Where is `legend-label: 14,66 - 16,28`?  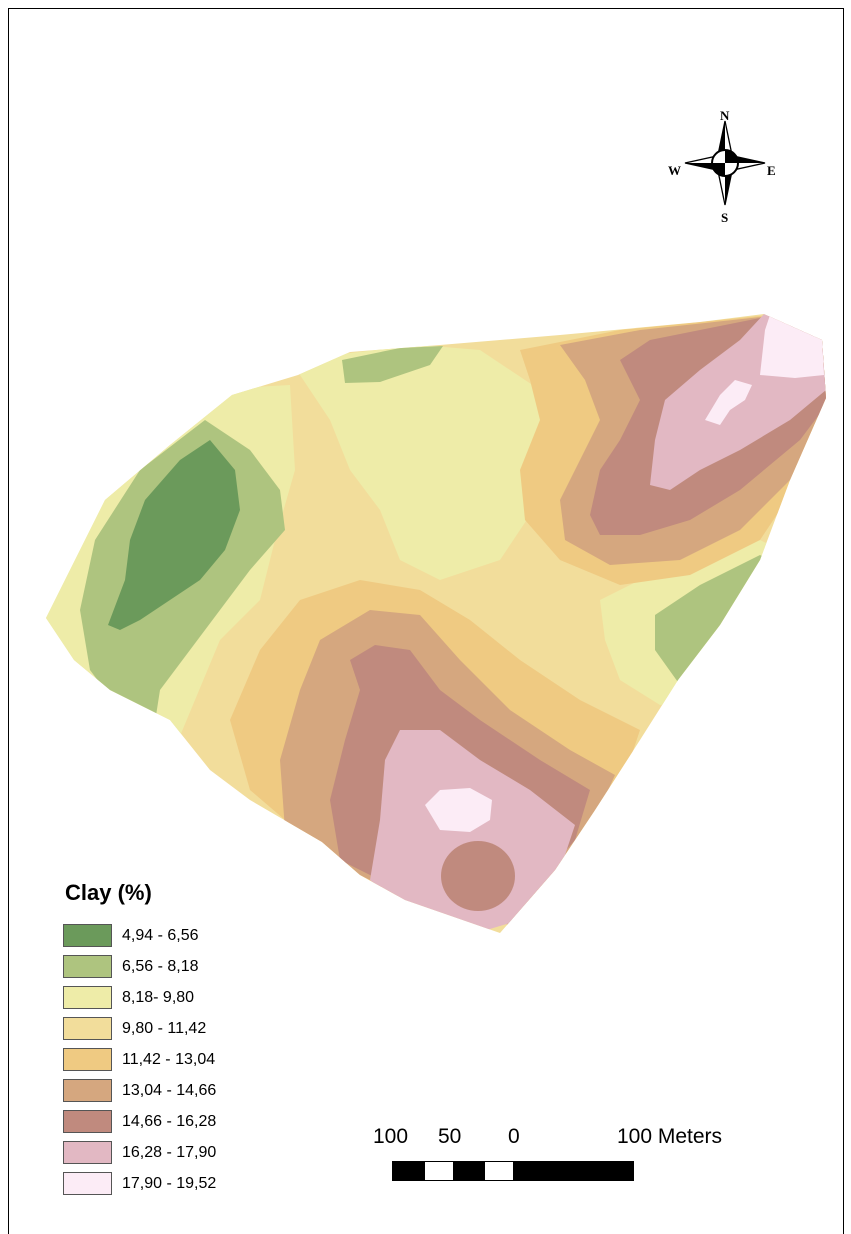 legend-label: 14,66 - 16,28 is located at coordinates (169, 1121).